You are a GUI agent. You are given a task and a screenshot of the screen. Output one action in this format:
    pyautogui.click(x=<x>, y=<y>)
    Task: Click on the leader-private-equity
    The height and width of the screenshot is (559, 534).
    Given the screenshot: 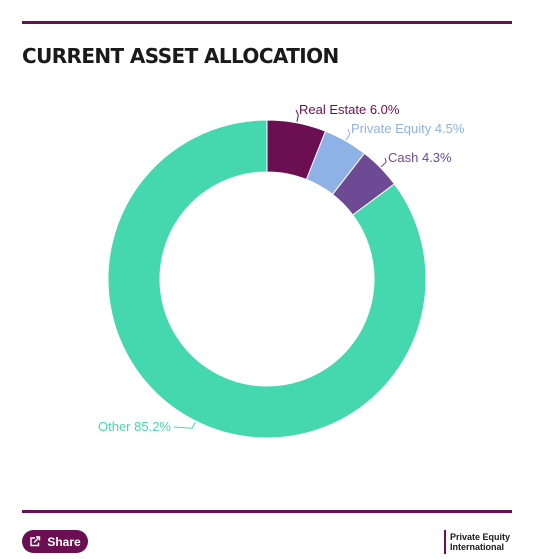 What is the action you would take?
    pyautogui.click(x=348, y=134)
    